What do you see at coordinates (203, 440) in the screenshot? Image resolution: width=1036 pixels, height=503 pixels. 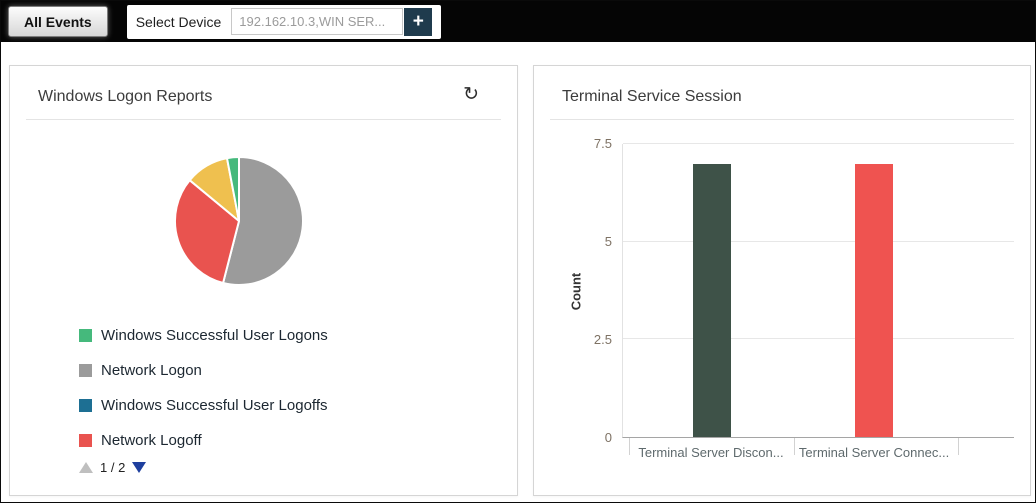 I see `legend-item: Network Logoff` at bounding box center [203, 440].